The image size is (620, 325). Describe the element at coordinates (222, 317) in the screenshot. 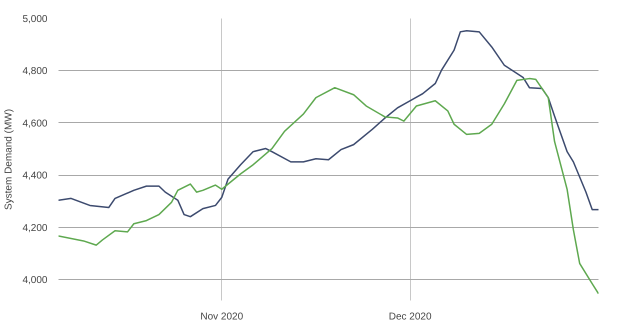

I see `x-tick-label: Nov 2020` at that location.